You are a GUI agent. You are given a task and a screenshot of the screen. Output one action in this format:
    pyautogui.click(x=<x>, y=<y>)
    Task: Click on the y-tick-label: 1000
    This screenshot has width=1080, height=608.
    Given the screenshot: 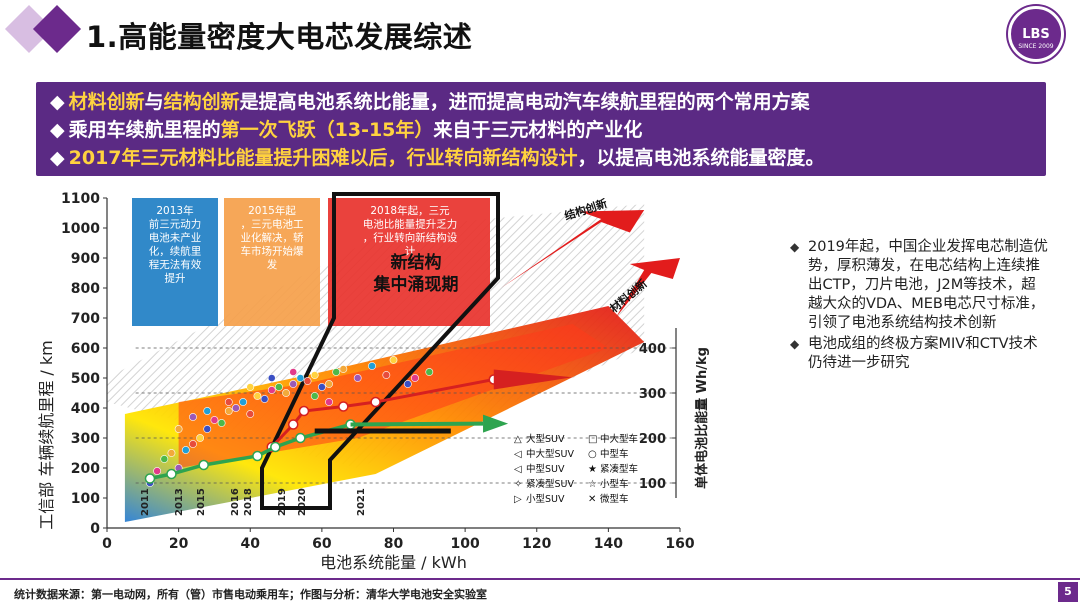 What is the action you would take?
    pyautogui.click(x=80, y=229)
    